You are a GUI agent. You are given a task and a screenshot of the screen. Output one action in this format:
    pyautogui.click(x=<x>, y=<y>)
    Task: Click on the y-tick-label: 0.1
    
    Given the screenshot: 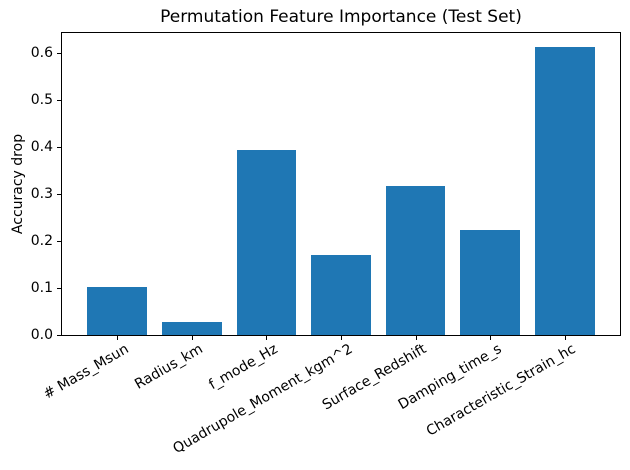 What is the action you would take?
    pyautogui.click(x=41, y=288)
    